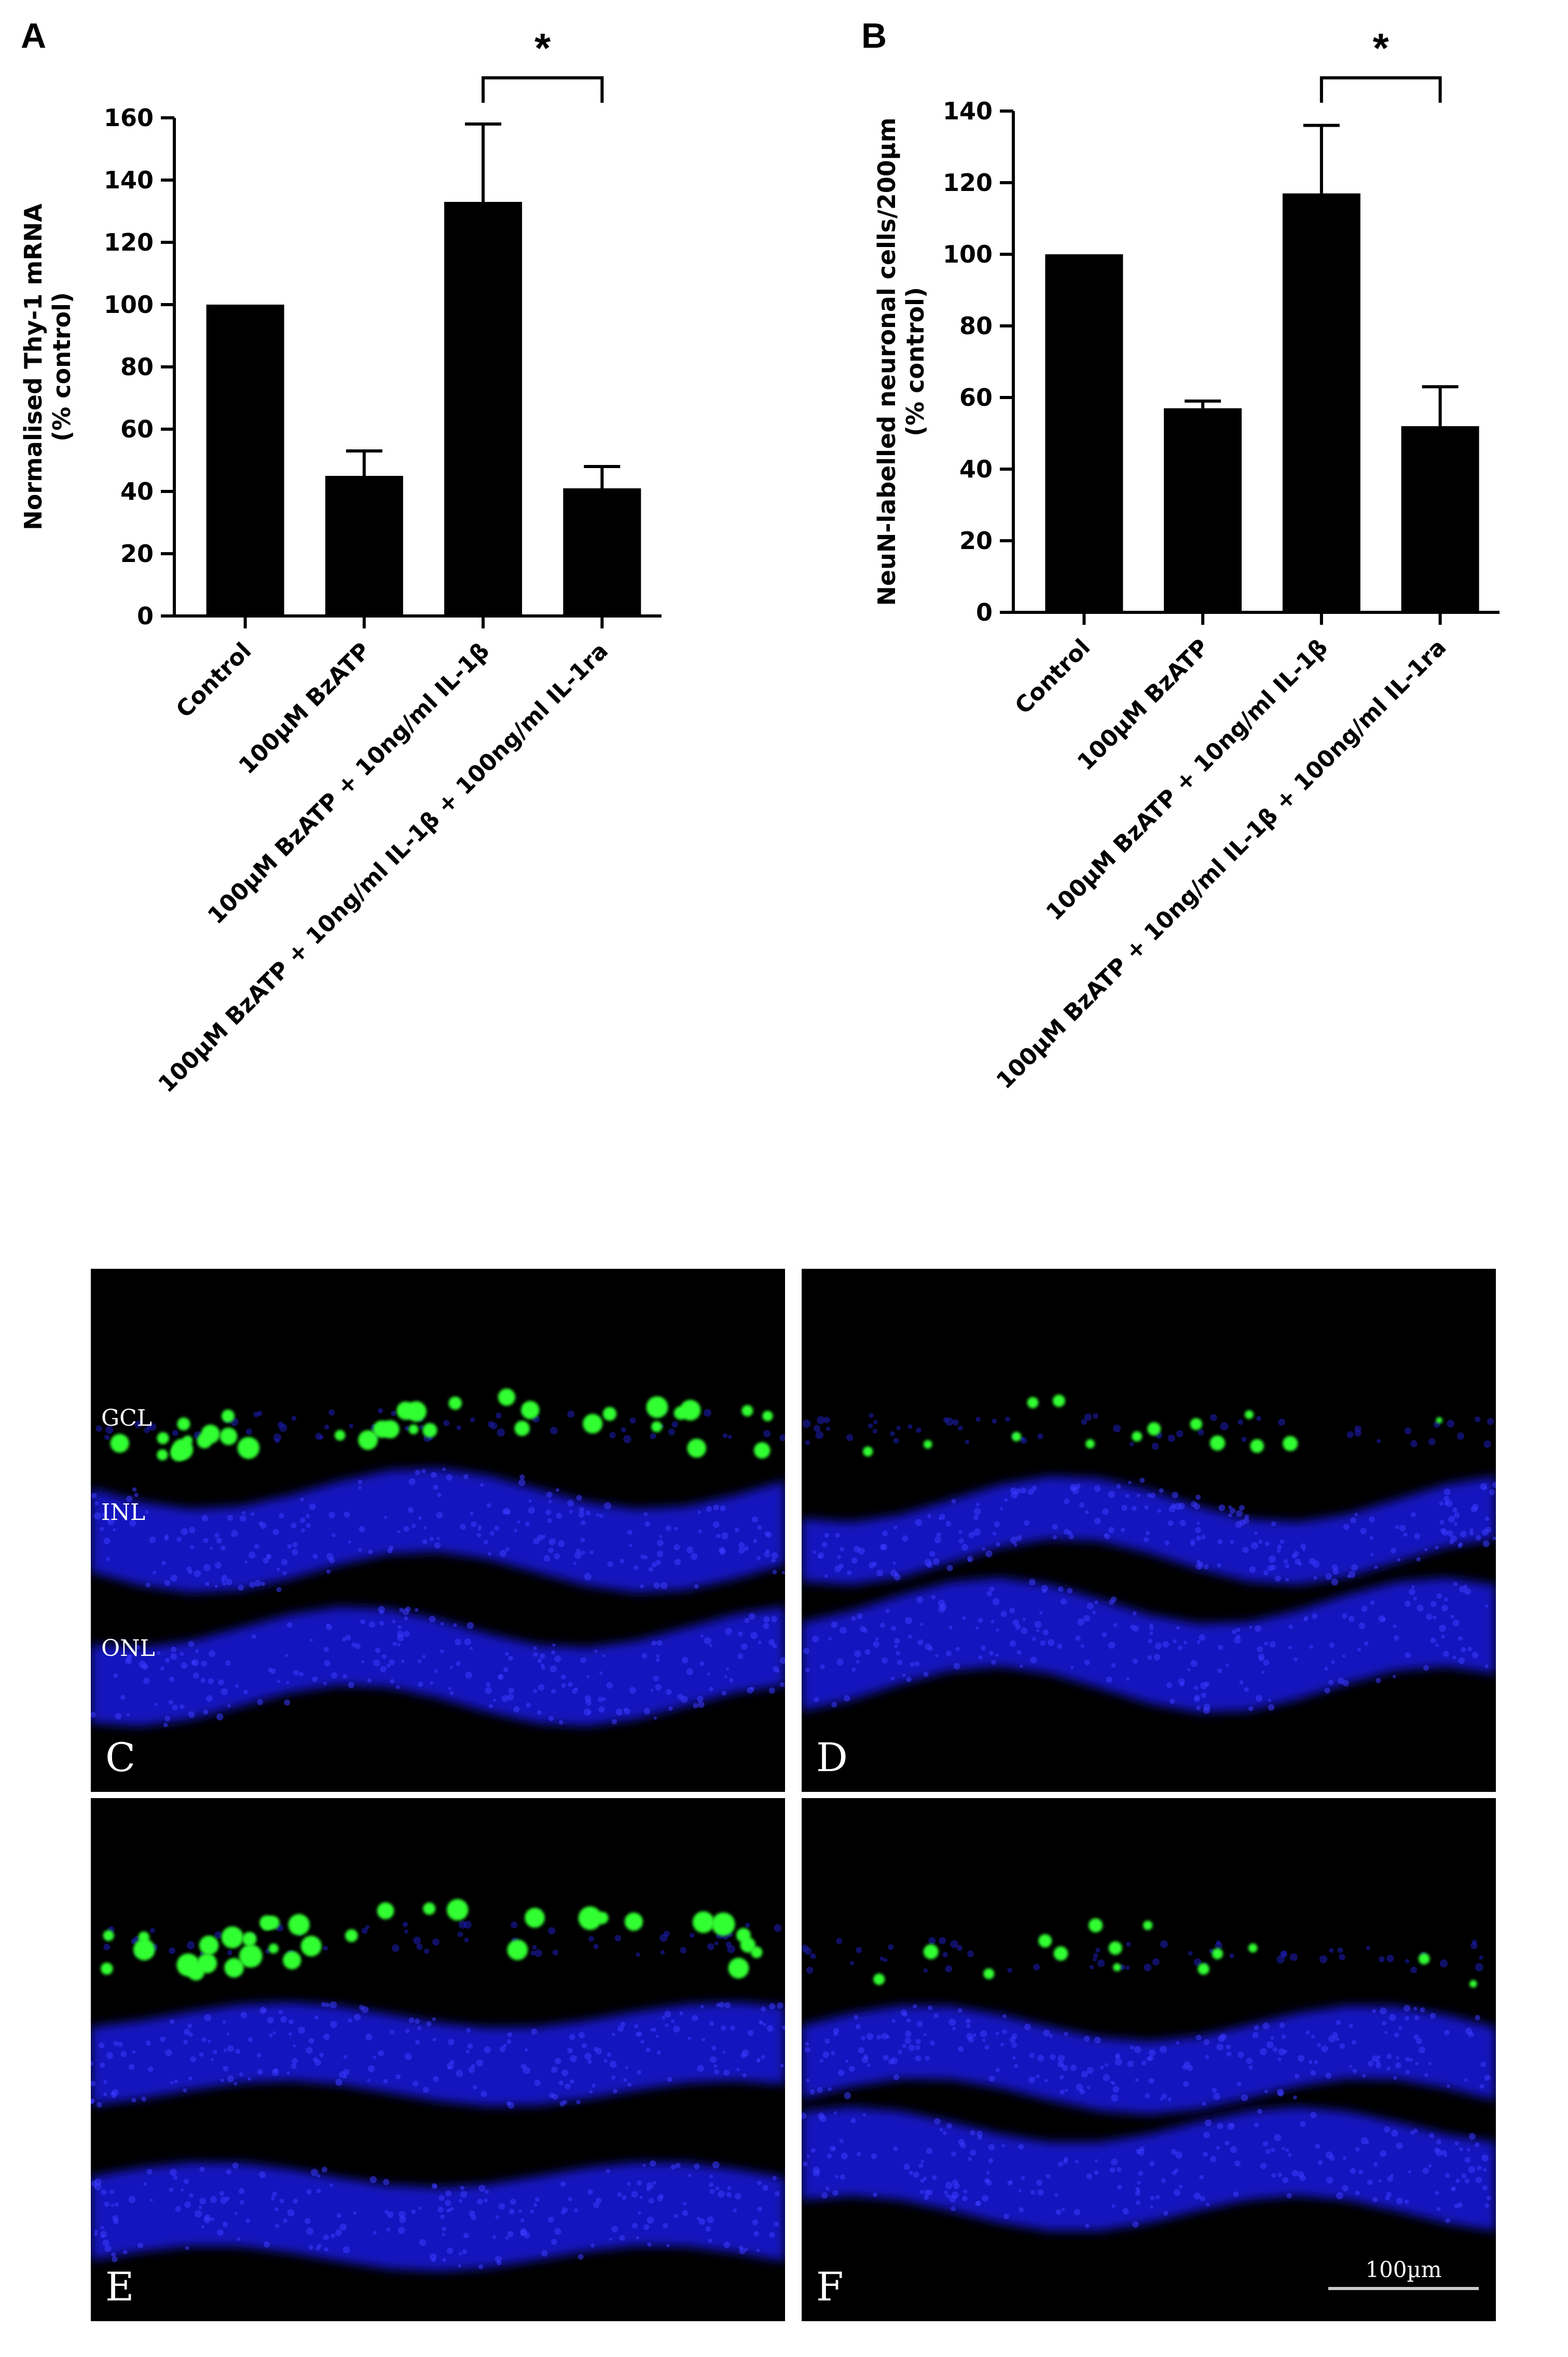 The height and width of the screenshot is (2357, 1568). Describe the element at coordinates (887, 362) in the screenshot. I see `y-axis-title: NeuN-labelled neuronal cells/200µm` at that location.